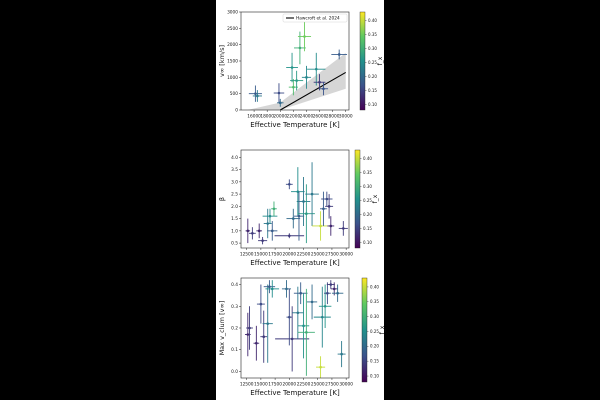 This screenshot has width=600, height=400. What do you see at coordinates (294, 117) in the screenshot?
I see `x-tick-label: 22000` at bounding box center [294, 117].